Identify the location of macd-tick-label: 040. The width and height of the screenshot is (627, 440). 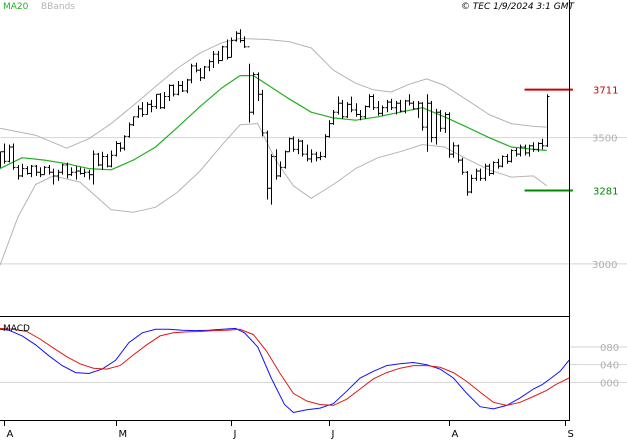
(609, 366).